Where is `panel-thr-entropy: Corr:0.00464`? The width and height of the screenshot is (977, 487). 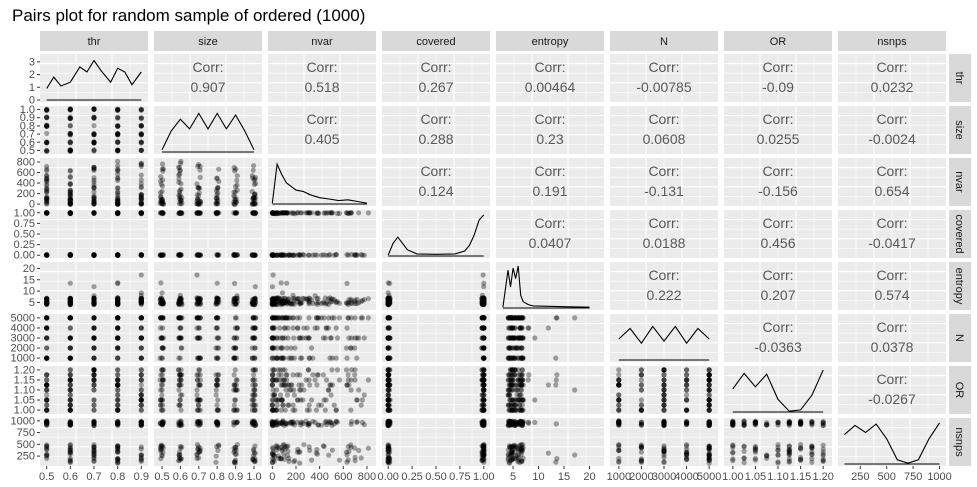
panel-thr-entropy: Corr:0.00464 is located at coordinates (550, 78).